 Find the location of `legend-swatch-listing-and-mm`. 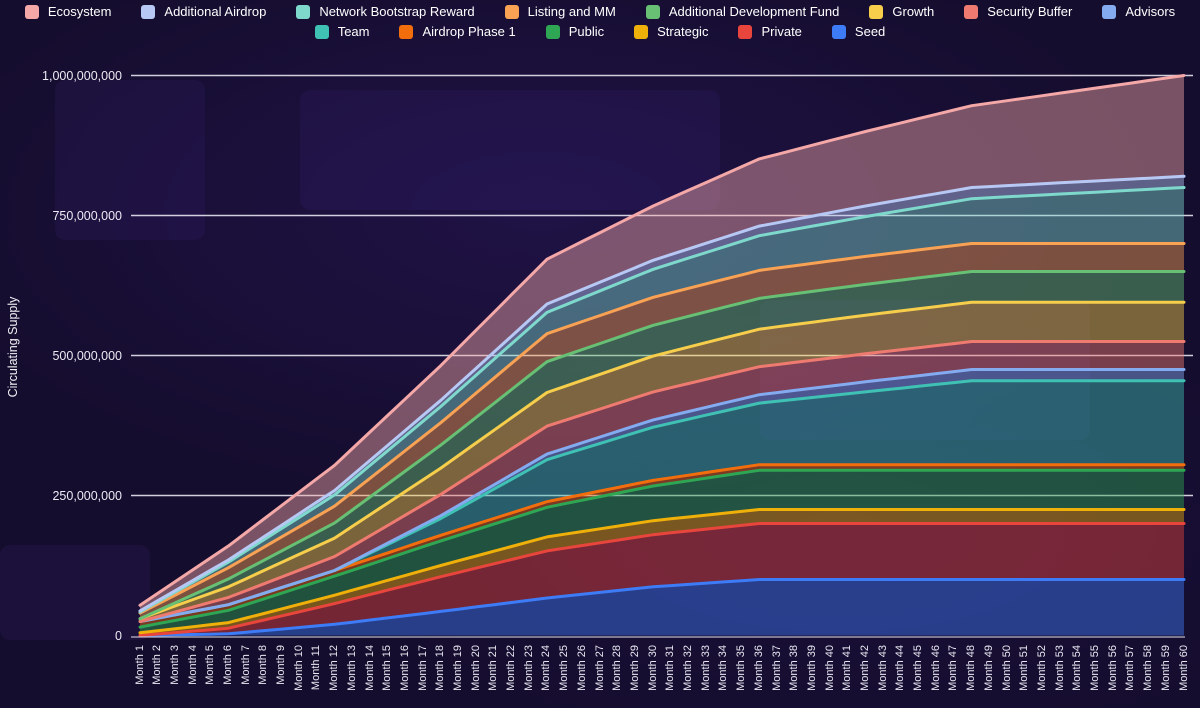

legend-swatch-listing-and-mm is located at coordinates (511, 12).